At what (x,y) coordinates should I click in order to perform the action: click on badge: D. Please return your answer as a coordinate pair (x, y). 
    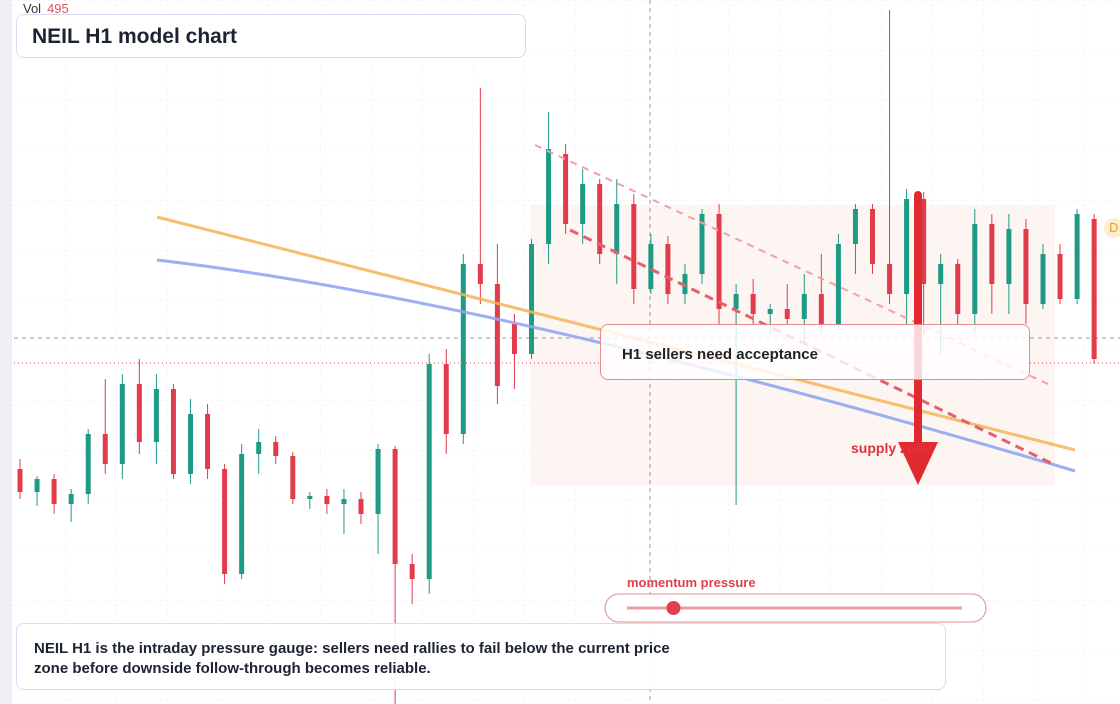
    Looking at the image, I should click on (1112, 228).